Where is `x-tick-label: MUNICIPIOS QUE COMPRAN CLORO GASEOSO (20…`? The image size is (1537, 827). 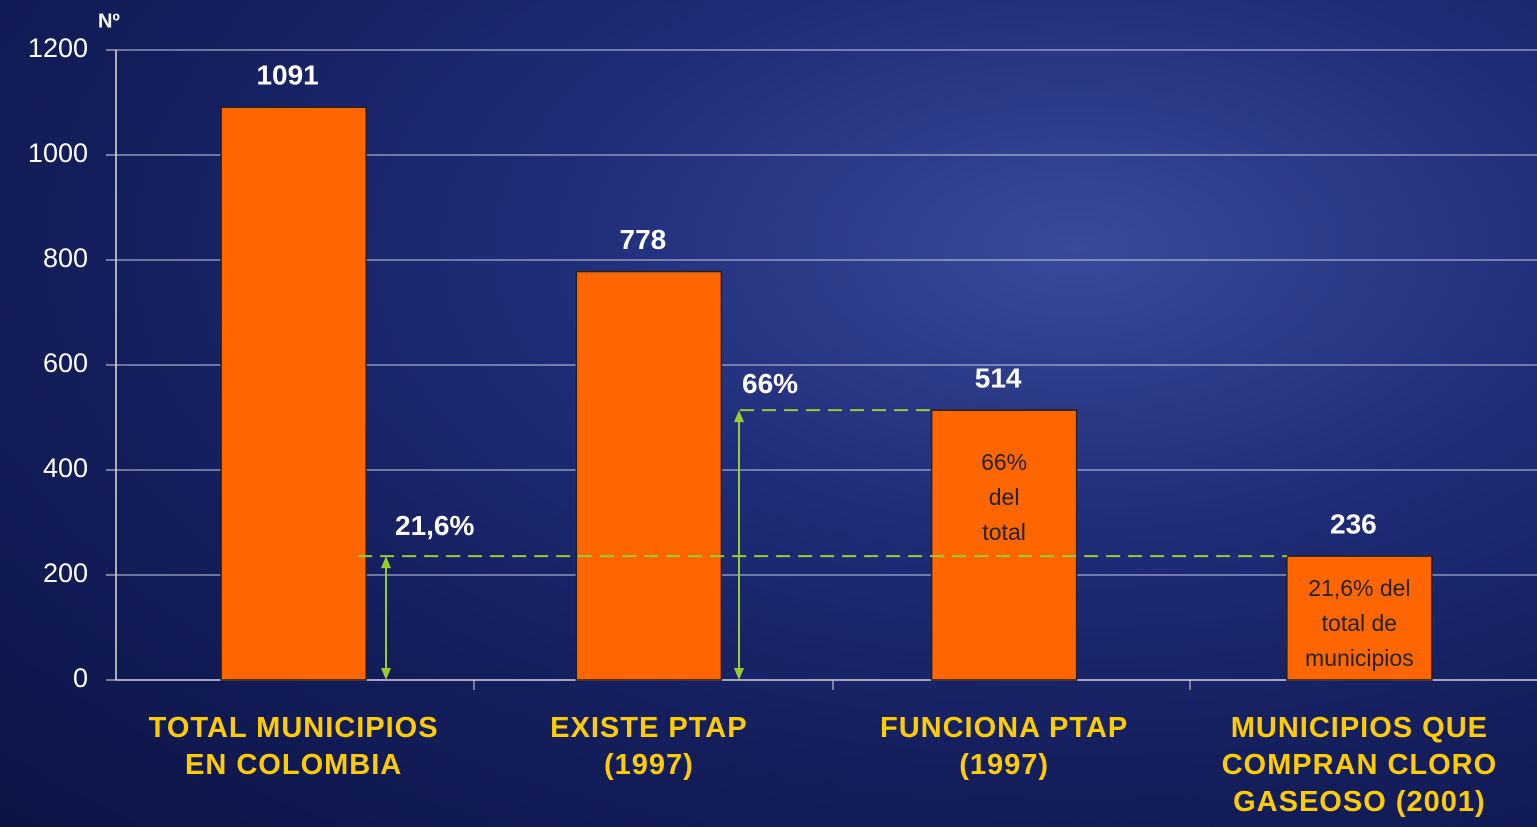
x-tick-label: MUNICIPIOS QUE COMPRAN CLORO GASEOSO (20… is located at coordinates (1359, 765).